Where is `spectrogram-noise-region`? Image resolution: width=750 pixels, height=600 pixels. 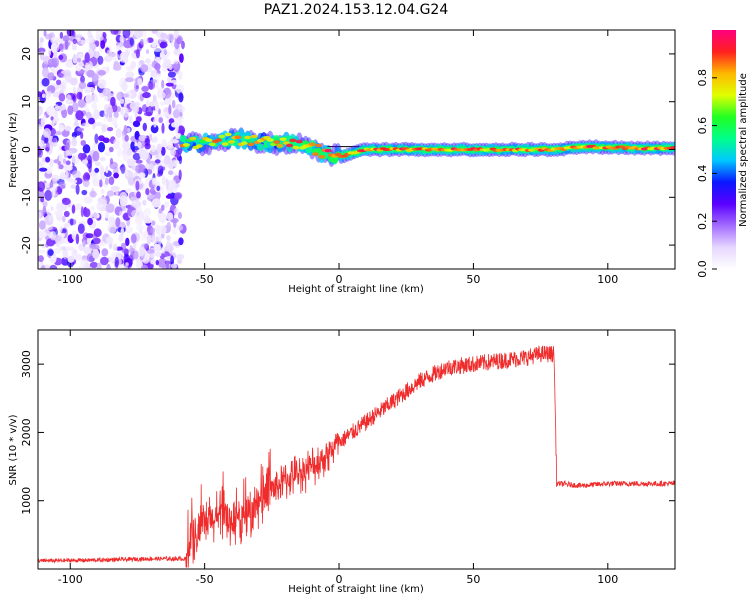 spectrogram-noise-region is located at coordinates (112, 149).